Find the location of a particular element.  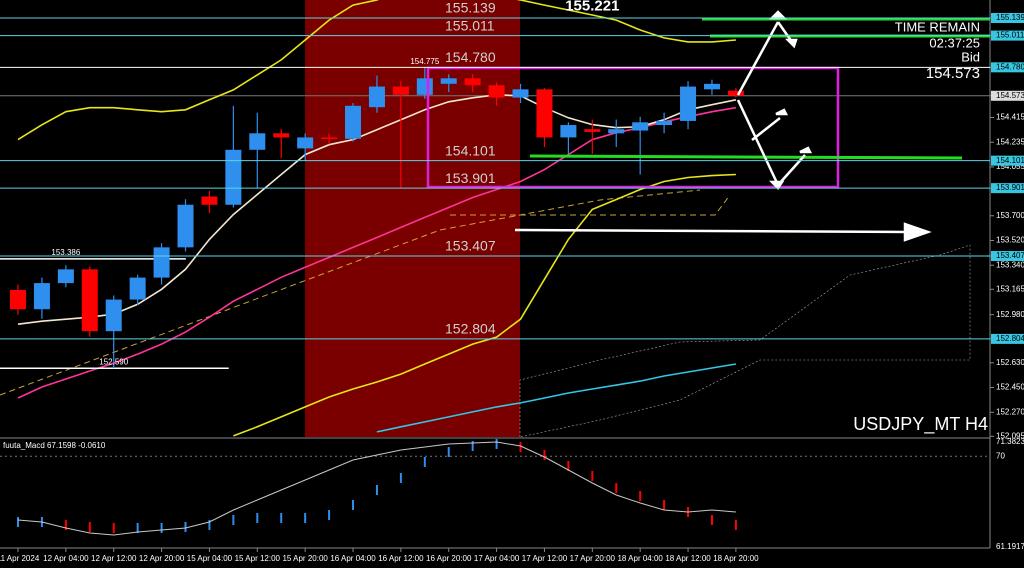

x-tick-label: 11 Apr 2024 is located at coordinates (20, 558).